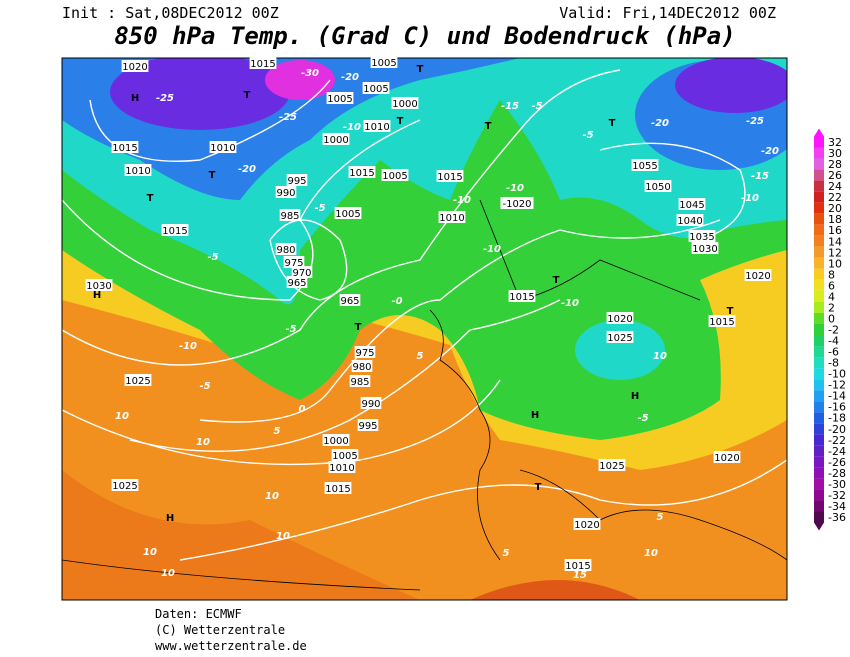  I want to click on isotherm-label: 15, so click(580, 575).